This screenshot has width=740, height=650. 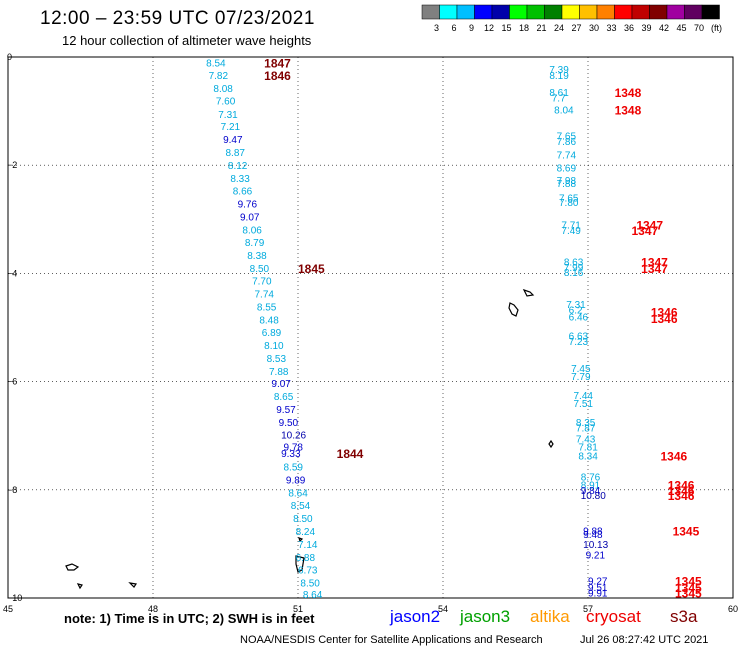 I want to click on wave-height-value: 7.14, so click(x=308, y=545).